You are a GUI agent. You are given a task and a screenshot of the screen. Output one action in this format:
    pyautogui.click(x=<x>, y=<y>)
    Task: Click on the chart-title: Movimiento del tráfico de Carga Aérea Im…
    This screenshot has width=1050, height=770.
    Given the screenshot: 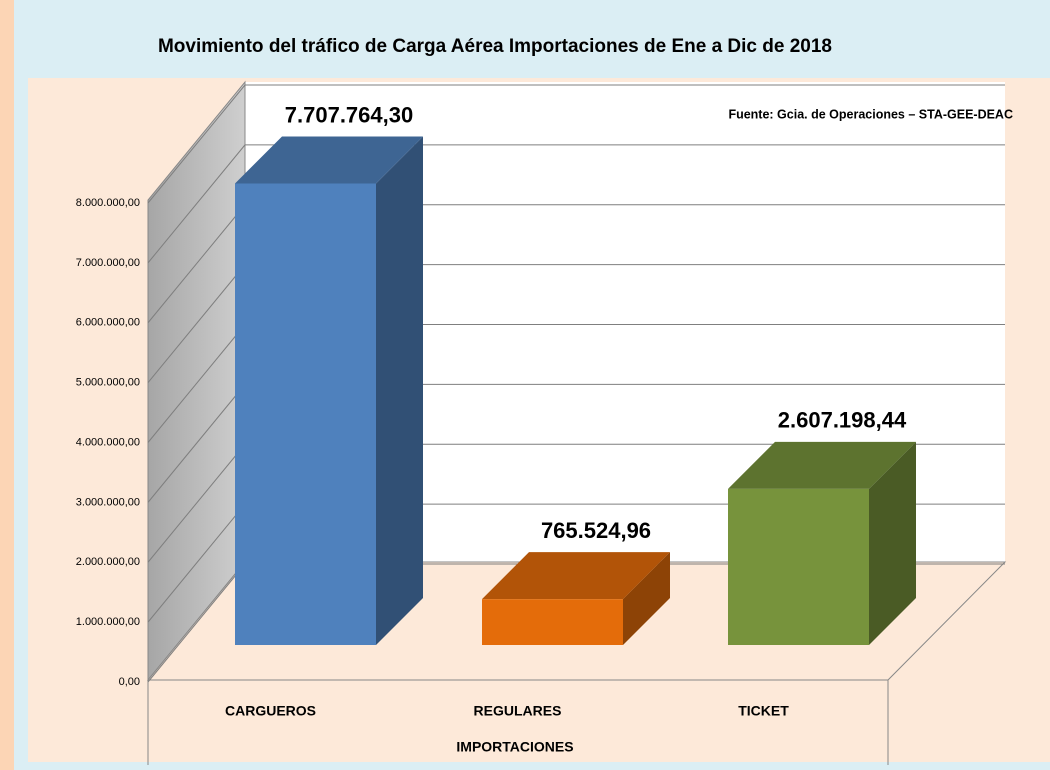 What is the action you would take?
    pyautogui.click(x=495, y=46)
    